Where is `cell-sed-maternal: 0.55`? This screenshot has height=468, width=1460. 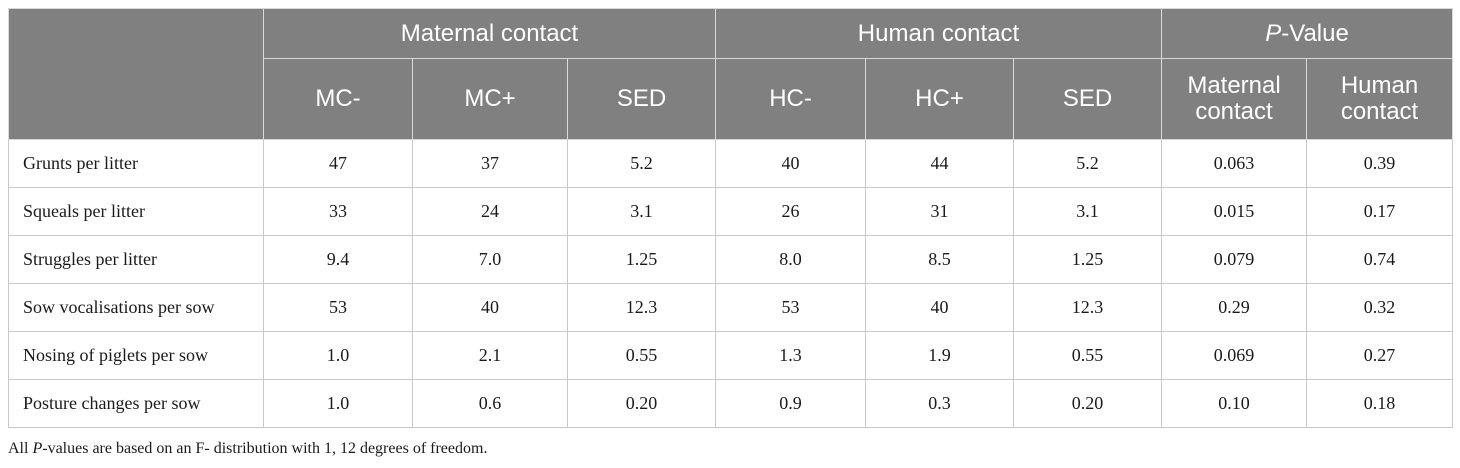 cell-sed-maternal: 0.55 is located at coordinates (641, 355).